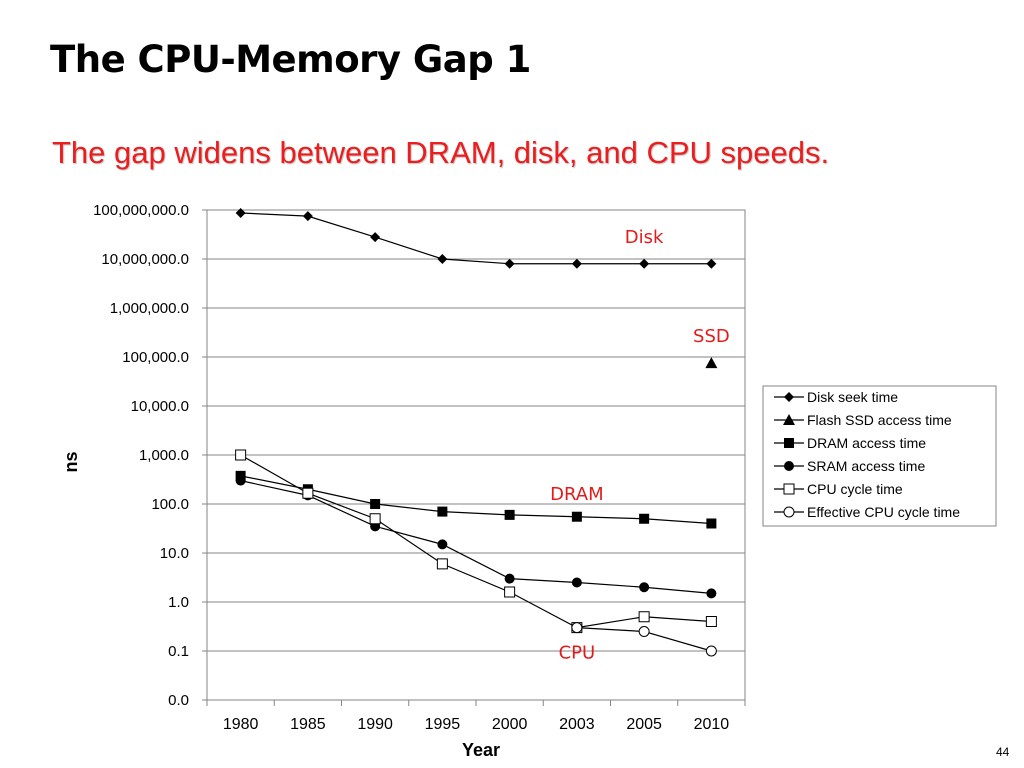 Image resolution: width=1024 pixels, height=768 pixels. I want to click on series-line-disk-seek-time, so click(476, 238).